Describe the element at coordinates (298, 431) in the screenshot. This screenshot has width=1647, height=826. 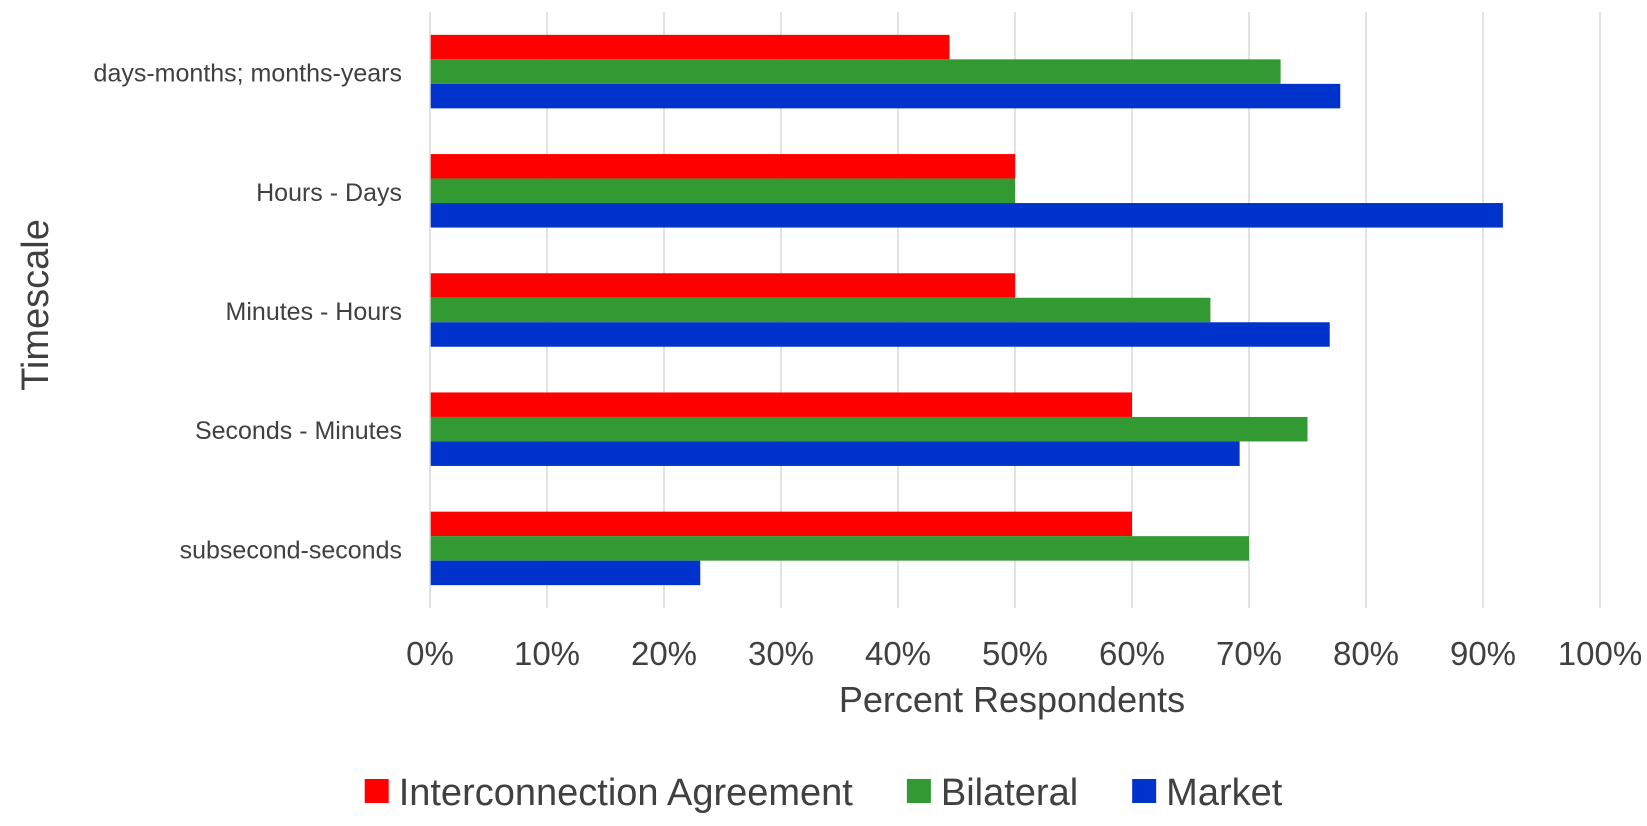
I see `y-tick-label: Seconds - Minutes` at that location.